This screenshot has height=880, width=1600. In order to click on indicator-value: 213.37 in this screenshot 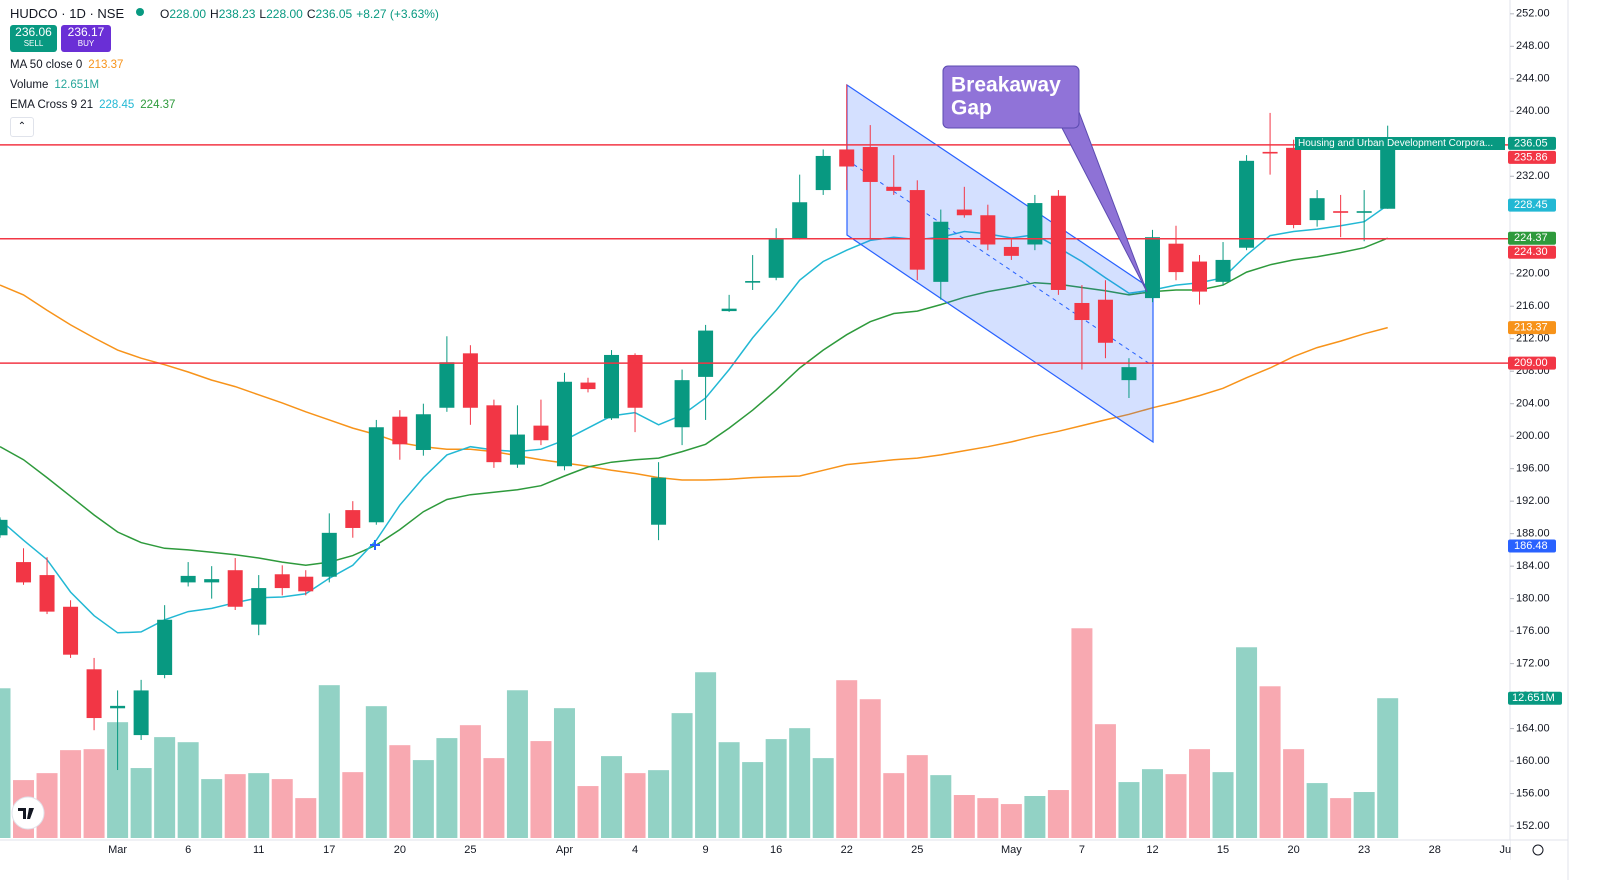, I will do `click(106, 65)`.